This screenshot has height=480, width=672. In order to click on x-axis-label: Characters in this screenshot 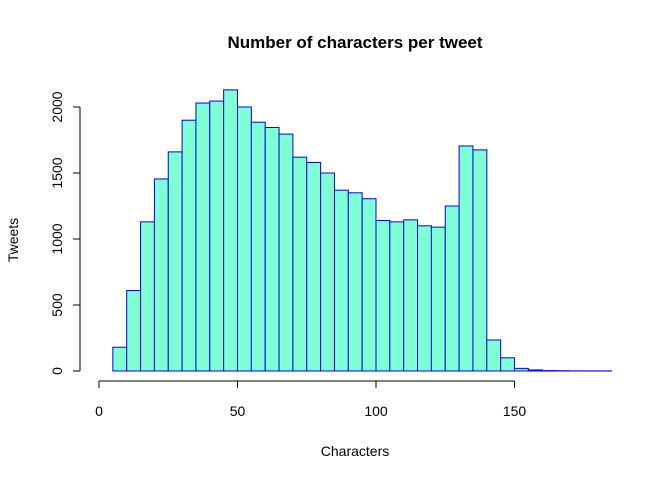, I will do `click(355, 451)`.